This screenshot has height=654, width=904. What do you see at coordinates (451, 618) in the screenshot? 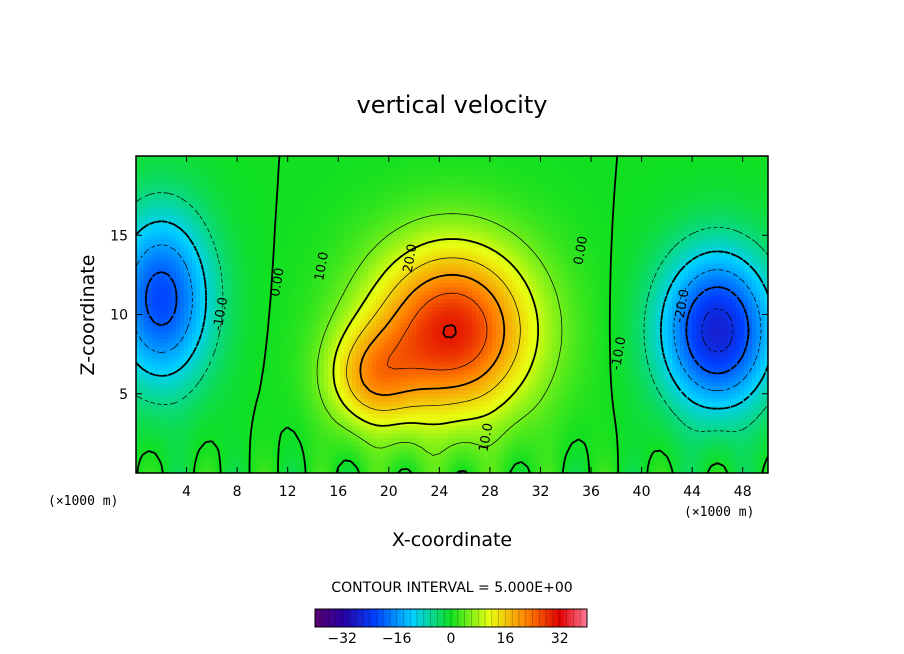
I see `colorbar` at bounding box center [451, 618].